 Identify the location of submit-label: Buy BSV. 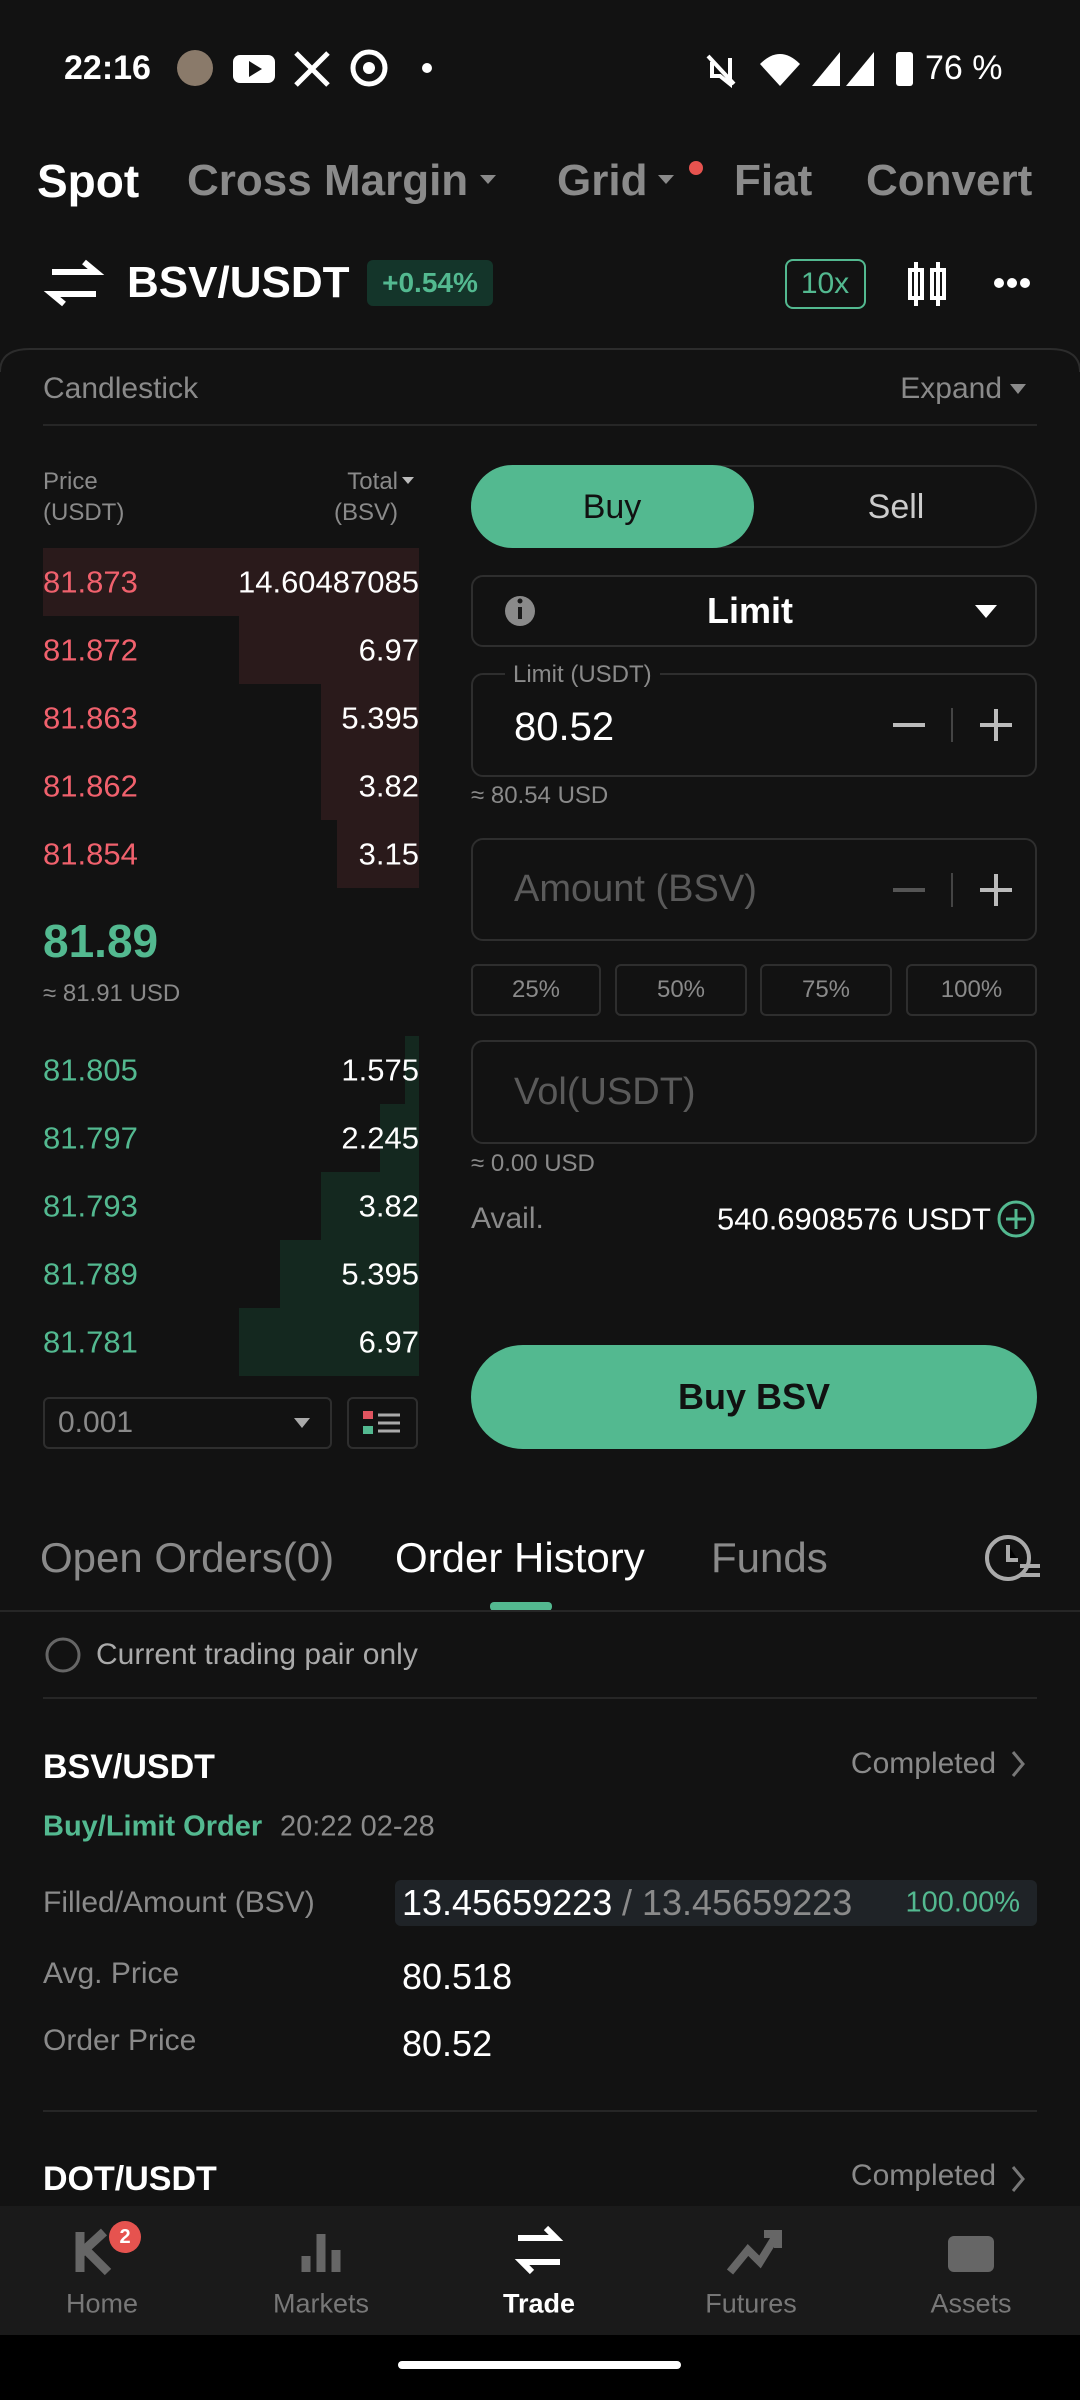
(754, 1396).